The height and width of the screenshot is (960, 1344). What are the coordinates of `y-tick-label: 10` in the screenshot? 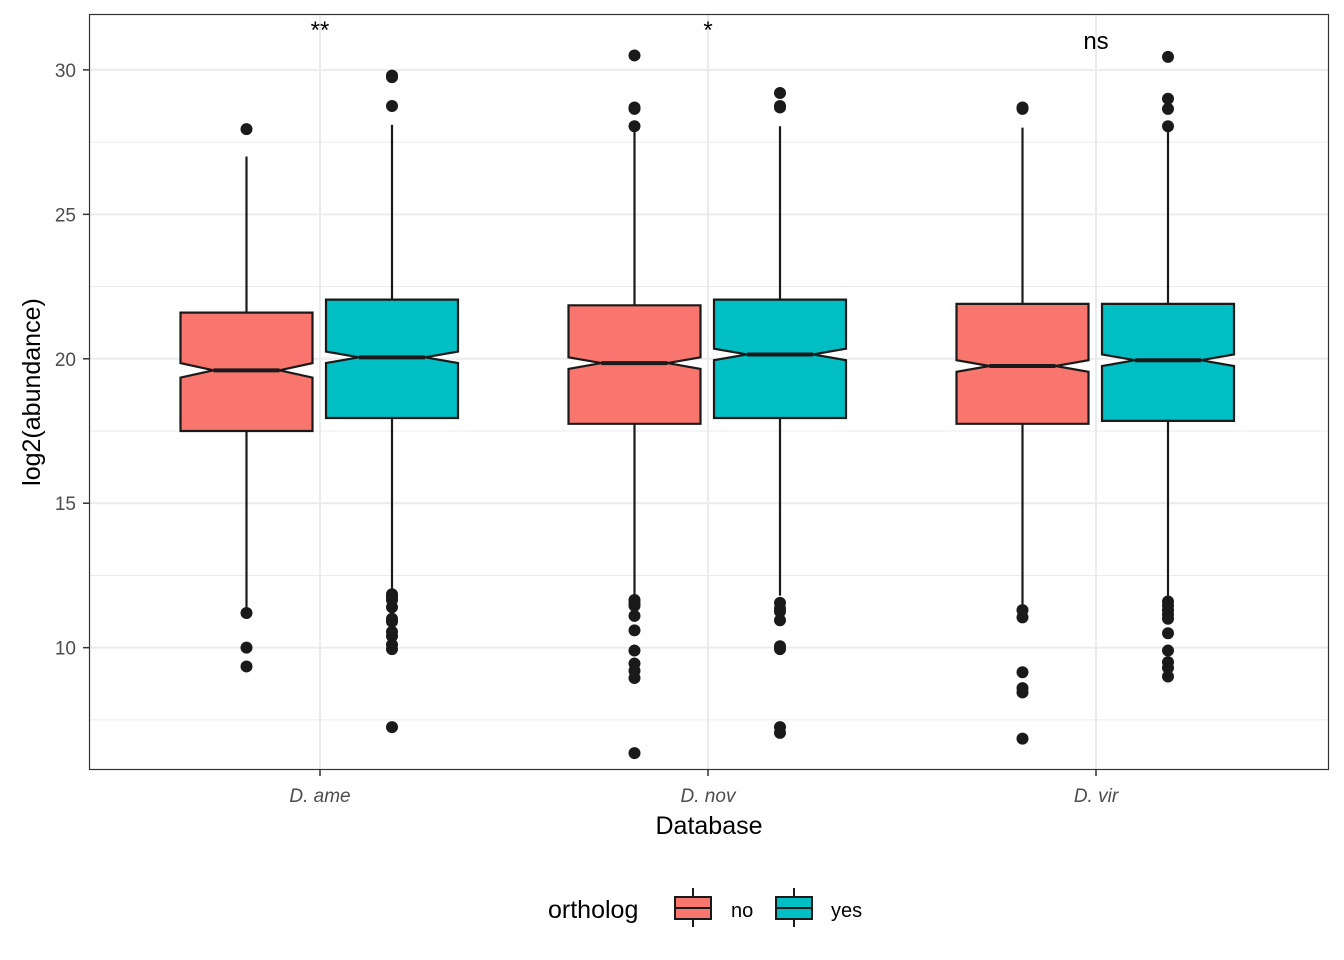 It's located at (65, 649).